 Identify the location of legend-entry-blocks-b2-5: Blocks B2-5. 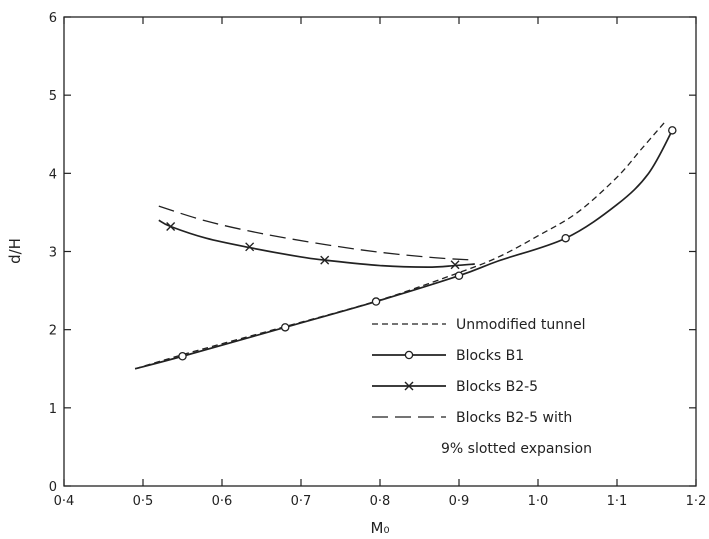
(455, 387).